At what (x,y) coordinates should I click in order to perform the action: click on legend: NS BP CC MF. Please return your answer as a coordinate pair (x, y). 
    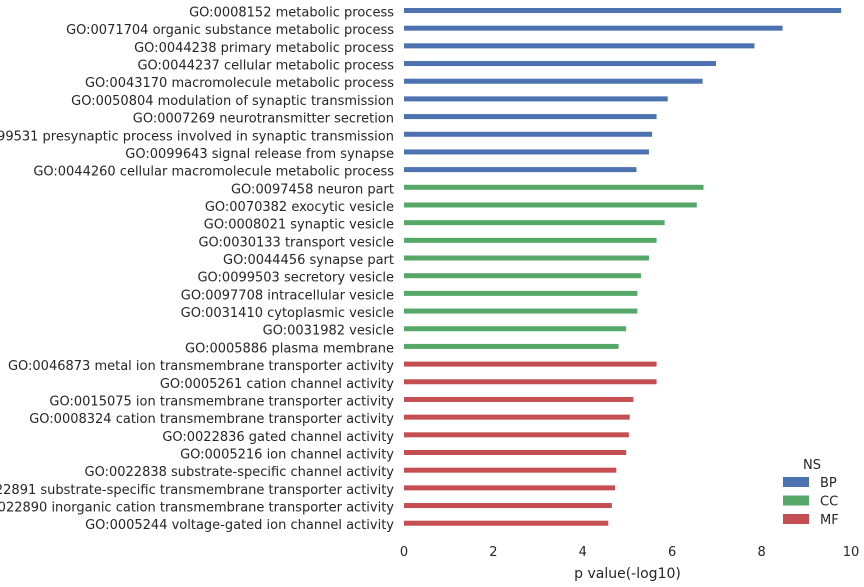
    Looking at the image, I should click on (811, 493).